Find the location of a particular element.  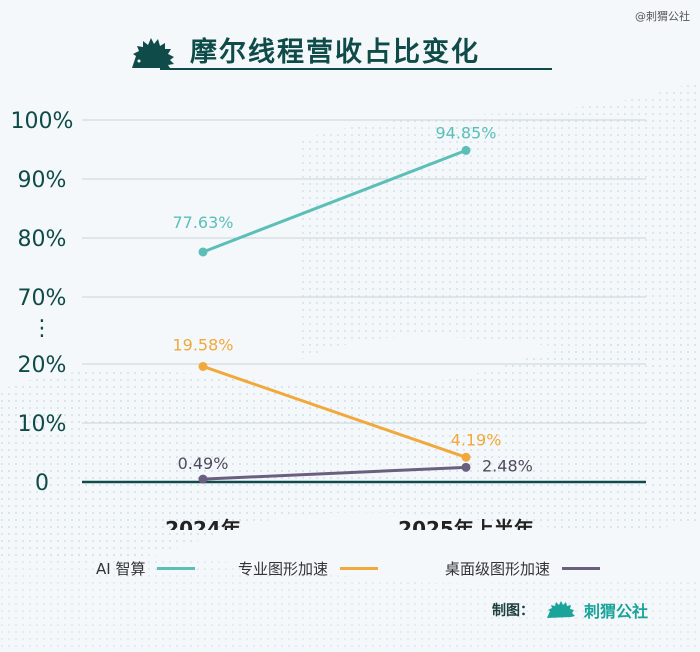

legend-swatch-ai is located at coordinates (176, 568).